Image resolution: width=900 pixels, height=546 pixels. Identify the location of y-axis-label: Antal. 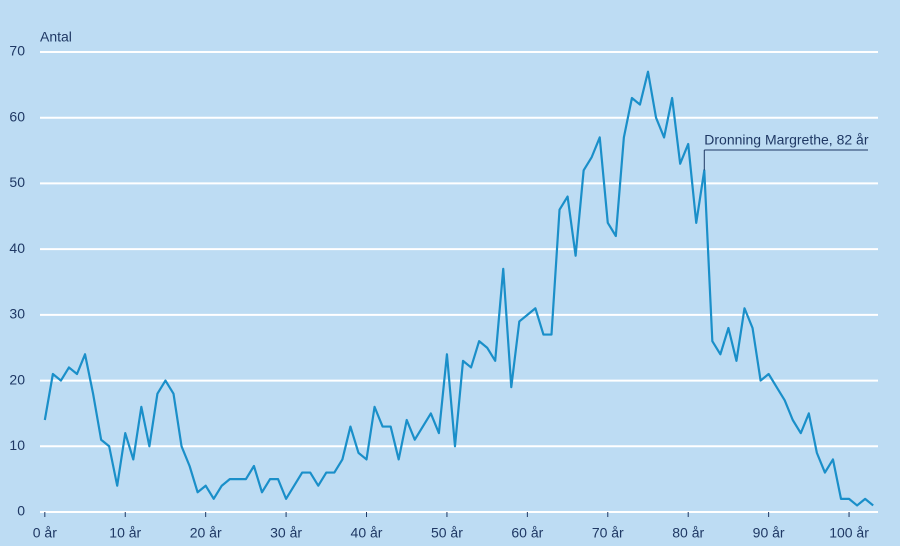
(56, 37).